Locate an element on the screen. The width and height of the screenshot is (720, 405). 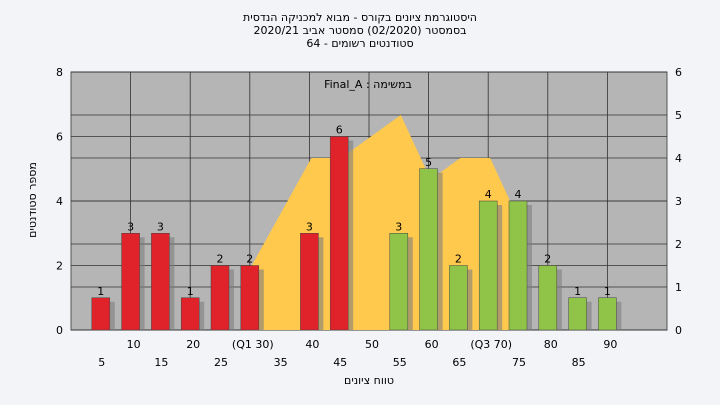
y-tick-label: 0 is located at coordinates (59, 330).